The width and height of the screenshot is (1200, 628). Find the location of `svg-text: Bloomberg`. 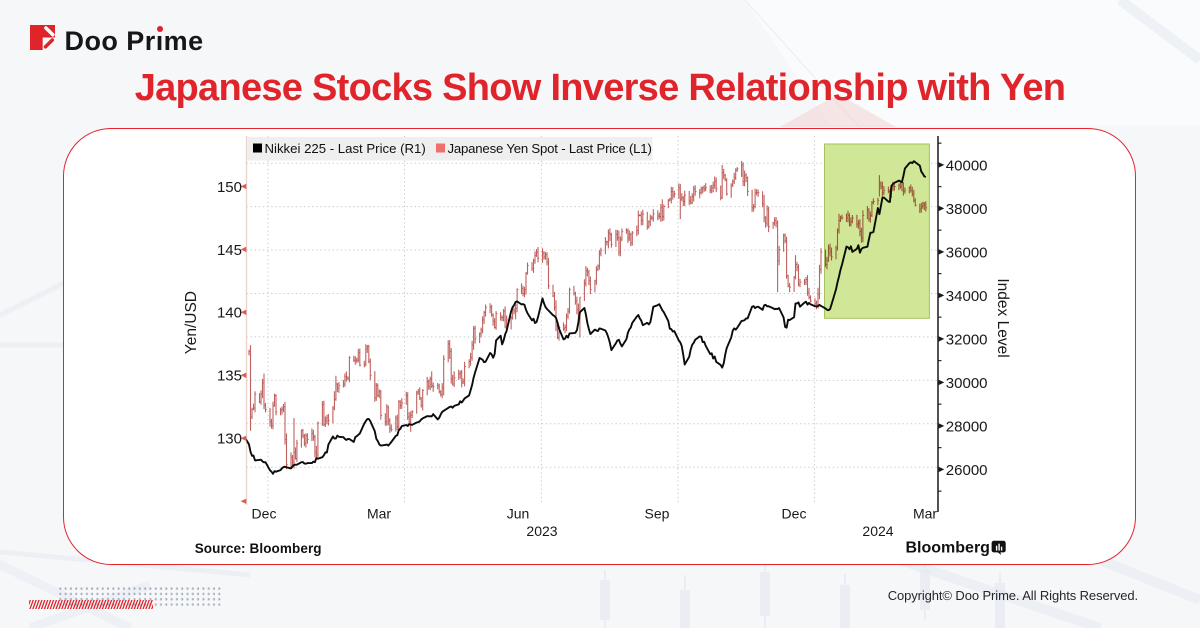

svg-text: Bloomberg is located at coordinates (948, 548).